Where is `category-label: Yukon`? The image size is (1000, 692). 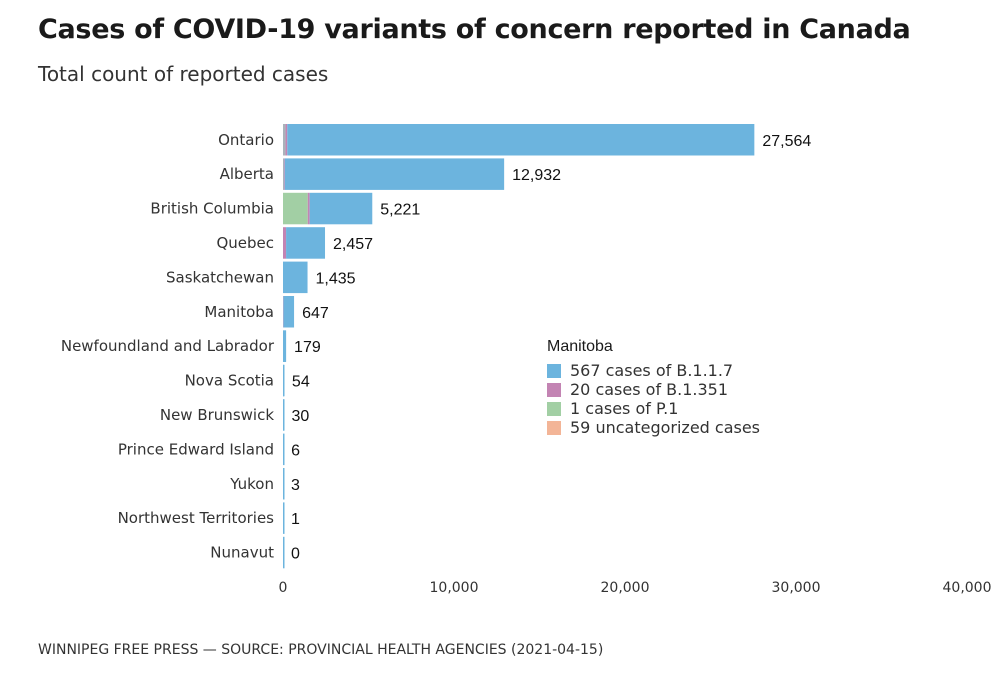
category-label: Yukon is located at coordinates (251, 484).